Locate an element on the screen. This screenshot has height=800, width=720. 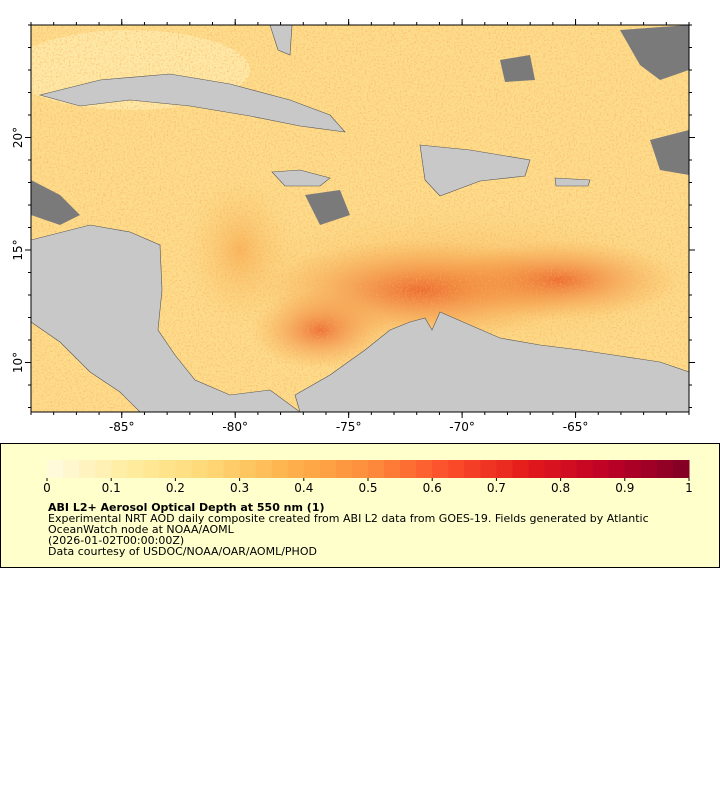
colorbar-tick-label: 0.4 is located at coordinates (303, 488).